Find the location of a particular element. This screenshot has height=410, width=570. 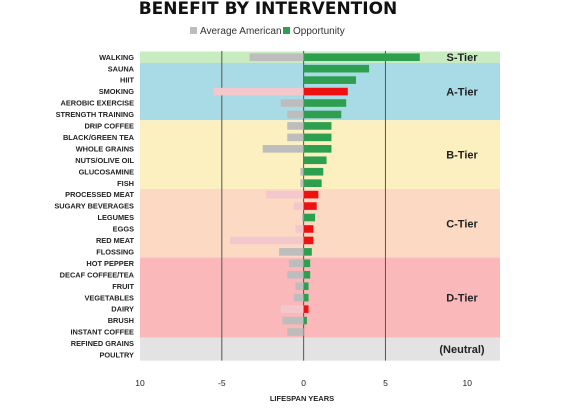

category-label: BLACK/GREEN TEA is located at coordinates (99, 137).